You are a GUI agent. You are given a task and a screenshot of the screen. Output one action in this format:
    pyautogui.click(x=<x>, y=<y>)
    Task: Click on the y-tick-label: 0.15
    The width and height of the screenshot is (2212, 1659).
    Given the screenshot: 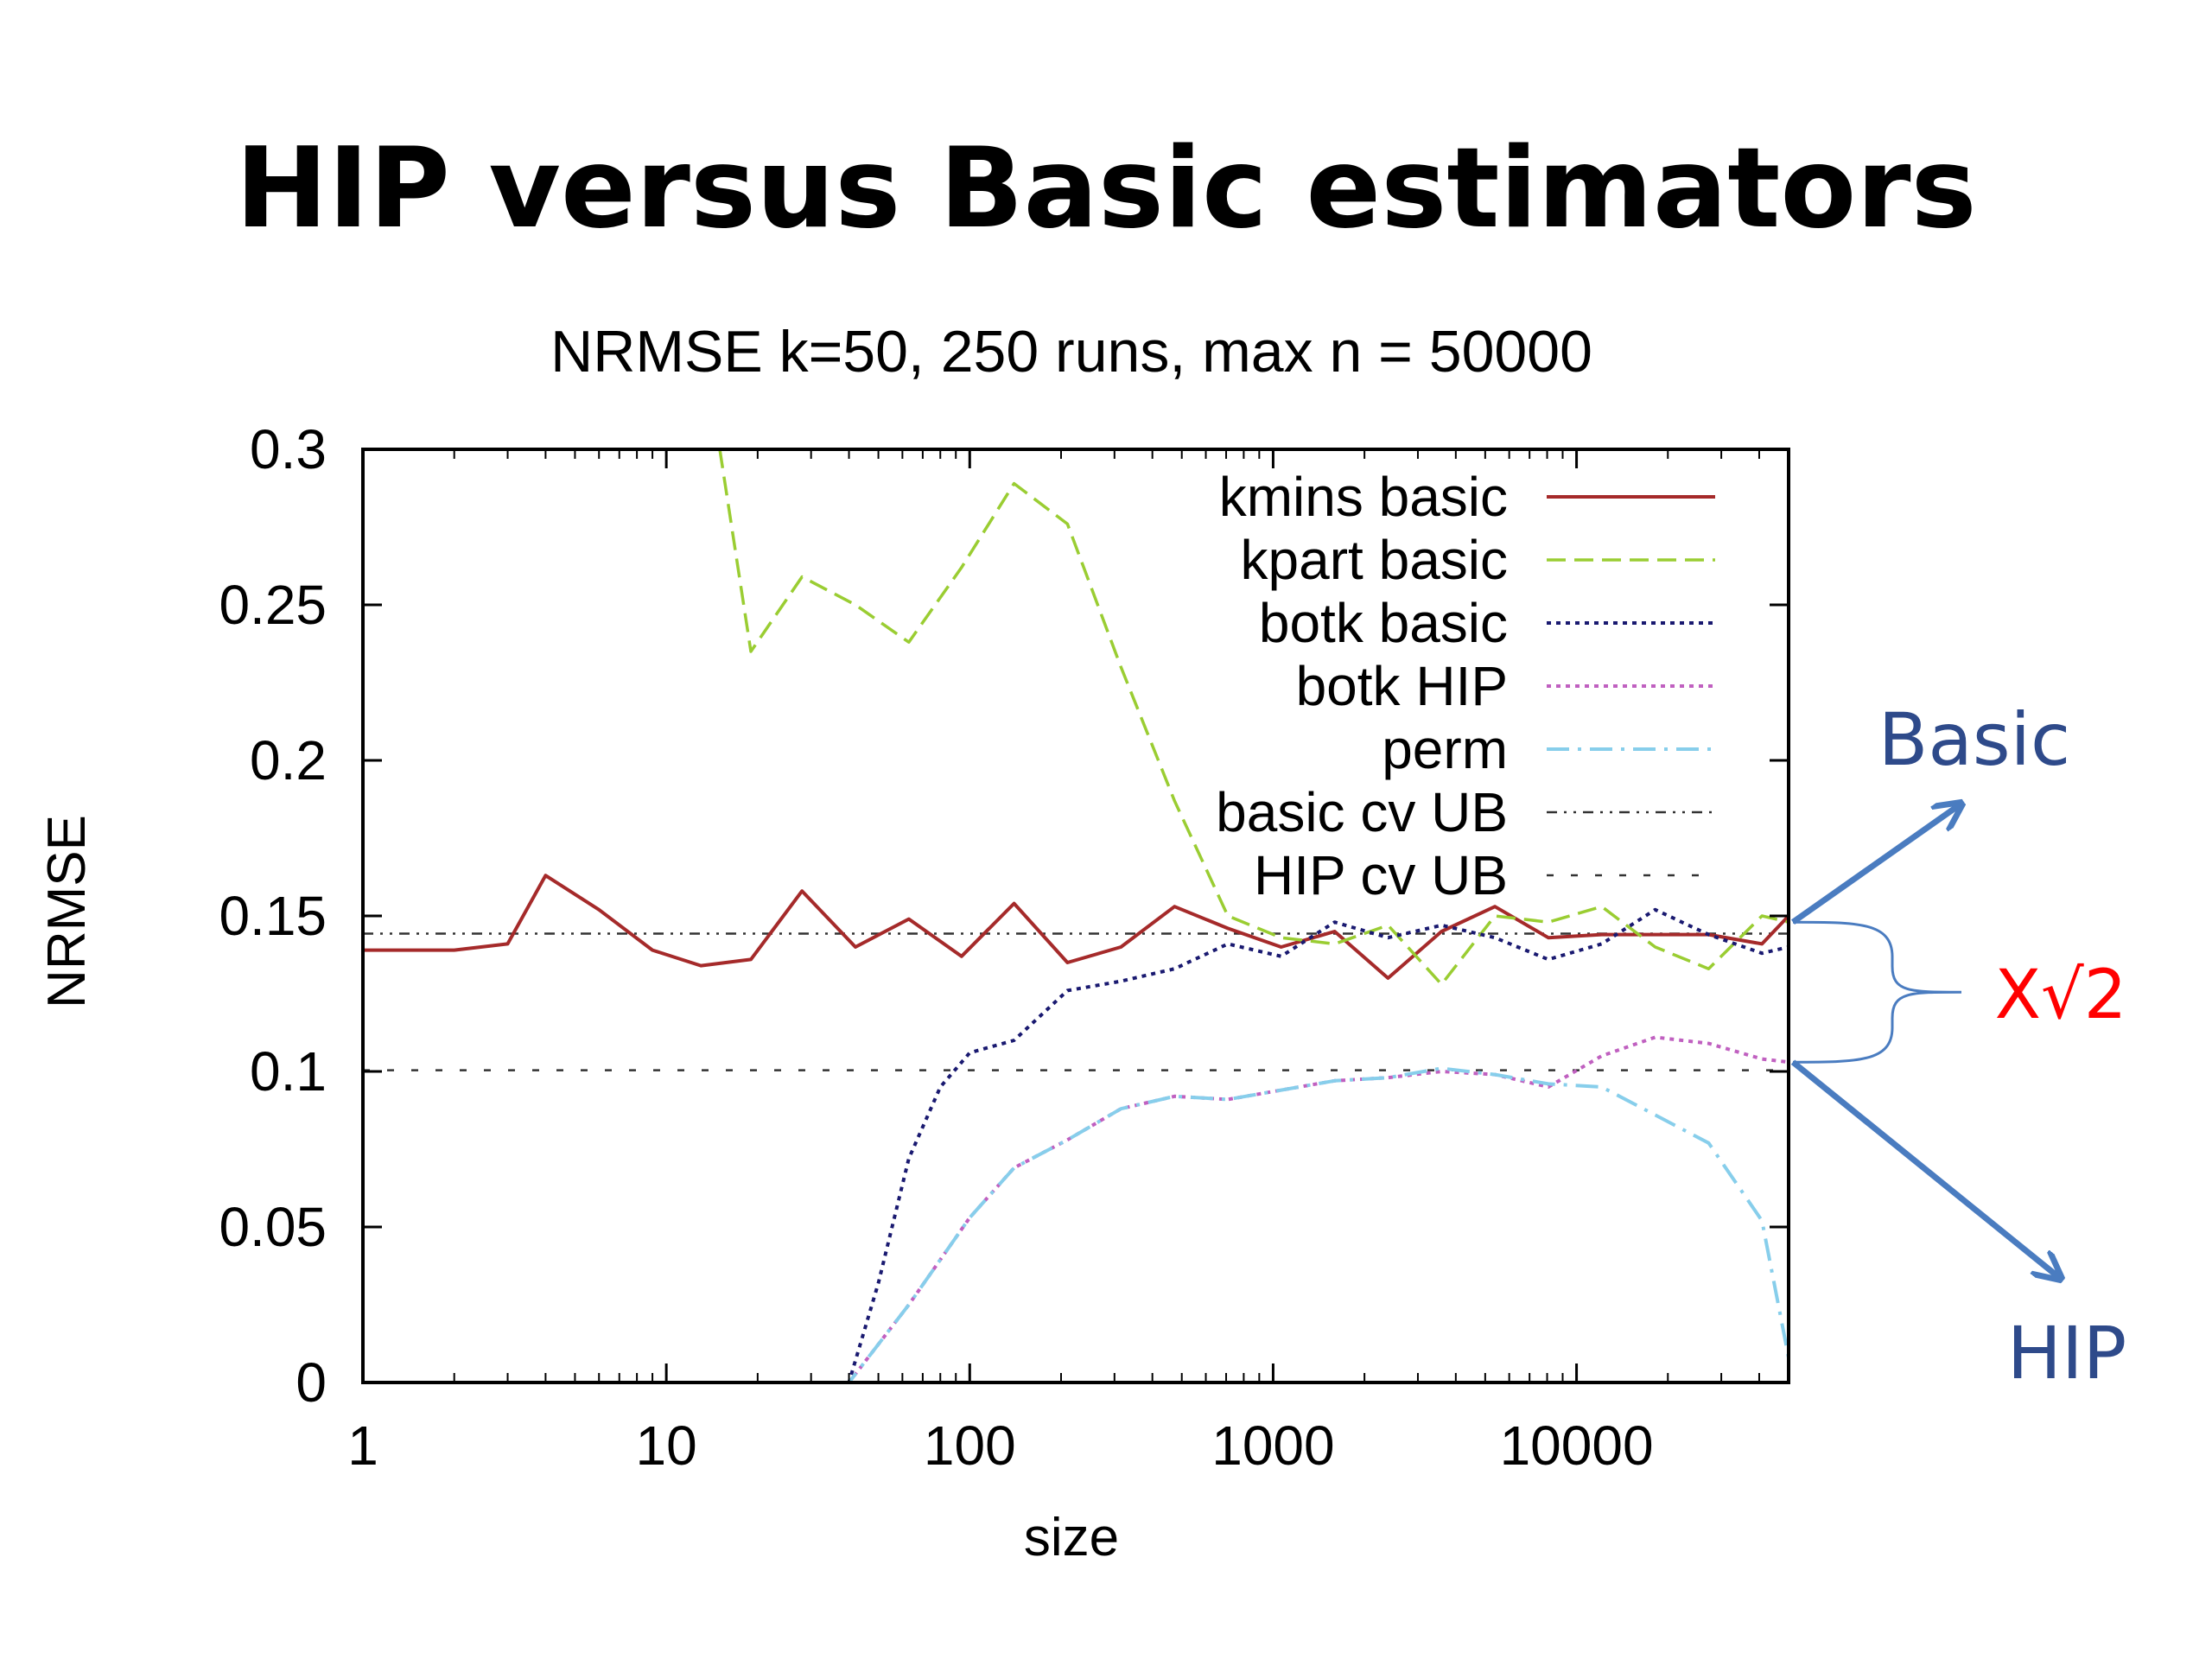 What is the action you would take?
    pyautogui.click(x=273, y=916)
    